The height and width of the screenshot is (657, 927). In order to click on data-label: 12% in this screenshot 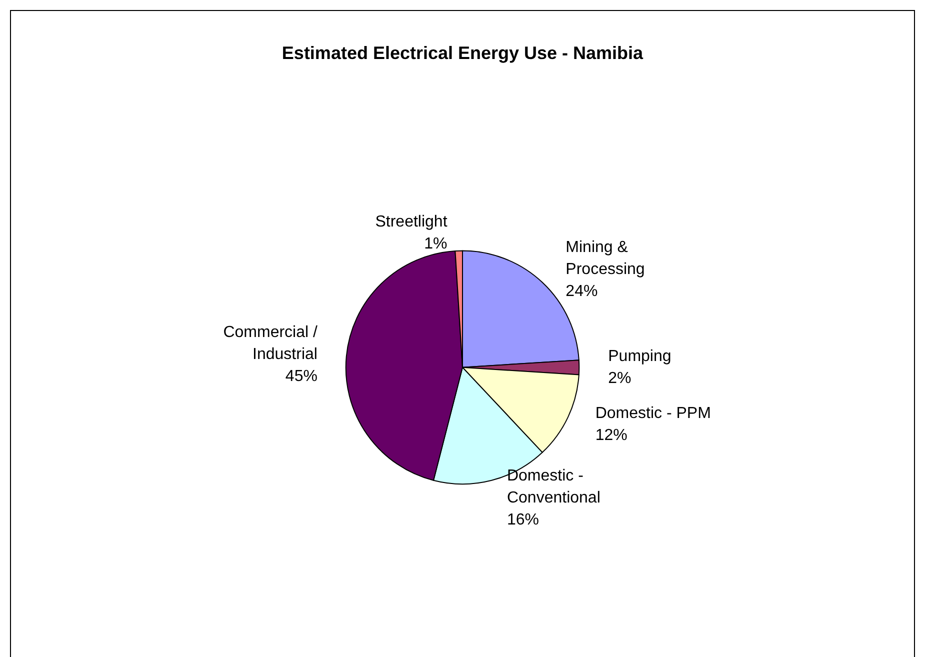, I will do `click(611, 435)`.